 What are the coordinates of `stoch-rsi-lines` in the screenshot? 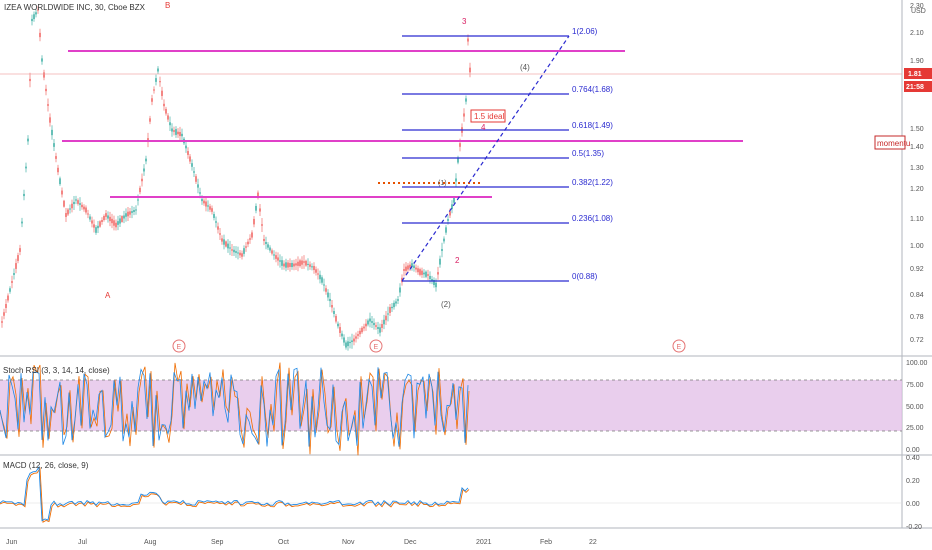 It's located at (235, 409).